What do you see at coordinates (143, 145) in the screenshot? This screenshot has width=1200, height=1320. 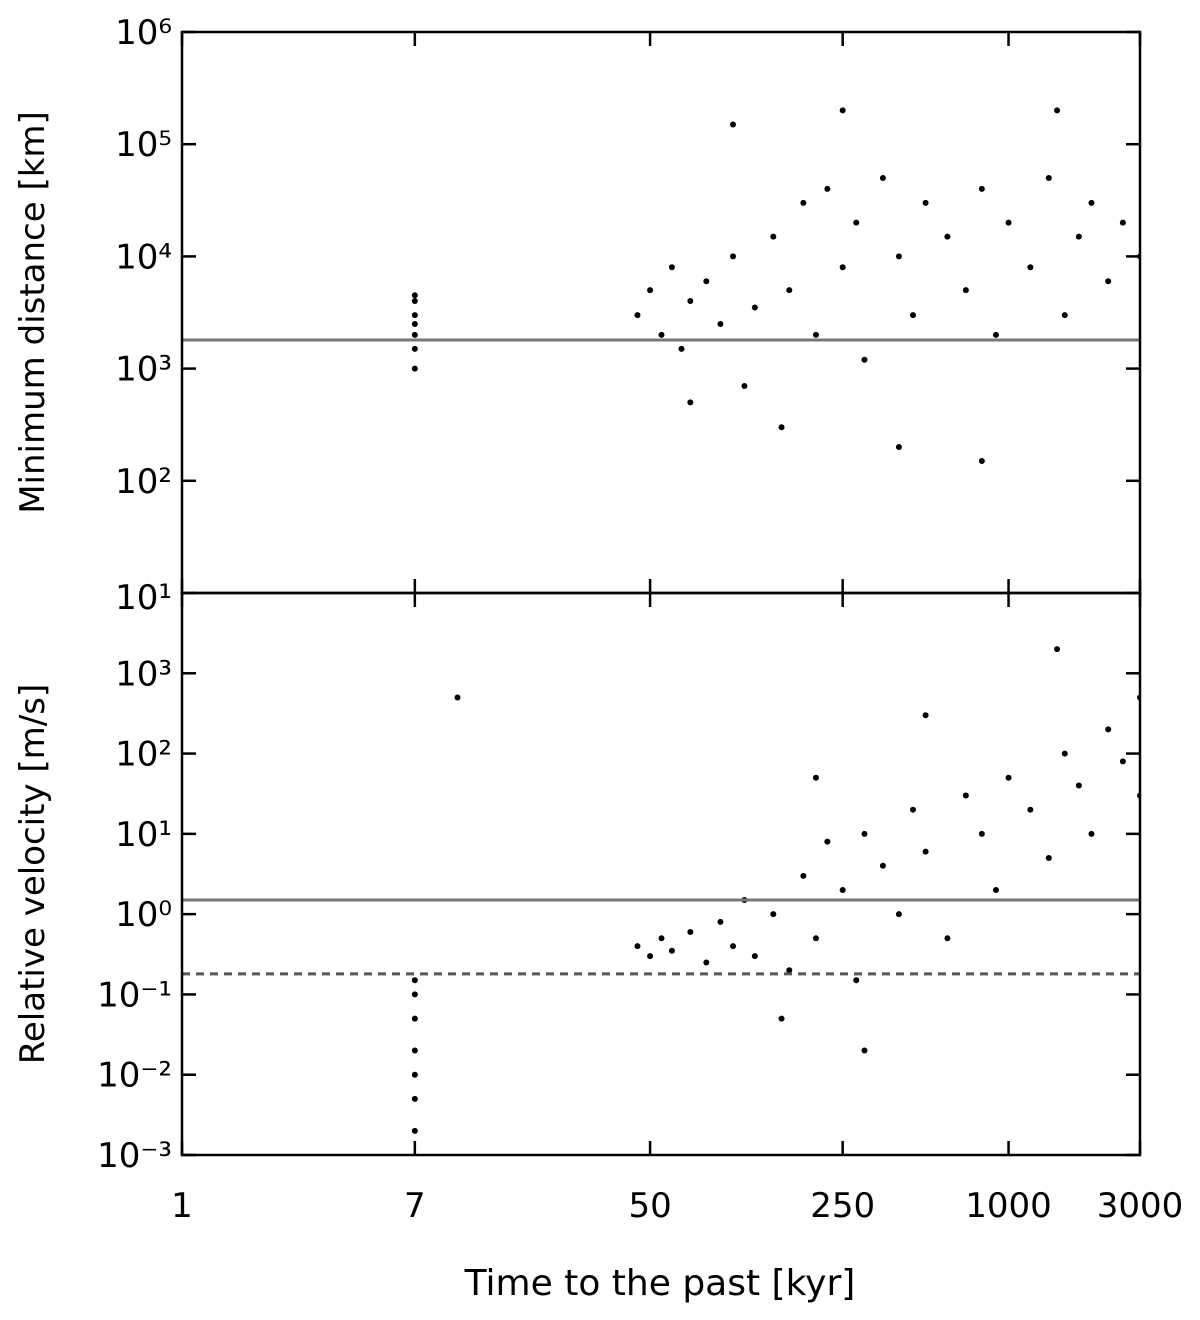 I see `y-tick-label: 10⁵` at bounding box center [143, 145].